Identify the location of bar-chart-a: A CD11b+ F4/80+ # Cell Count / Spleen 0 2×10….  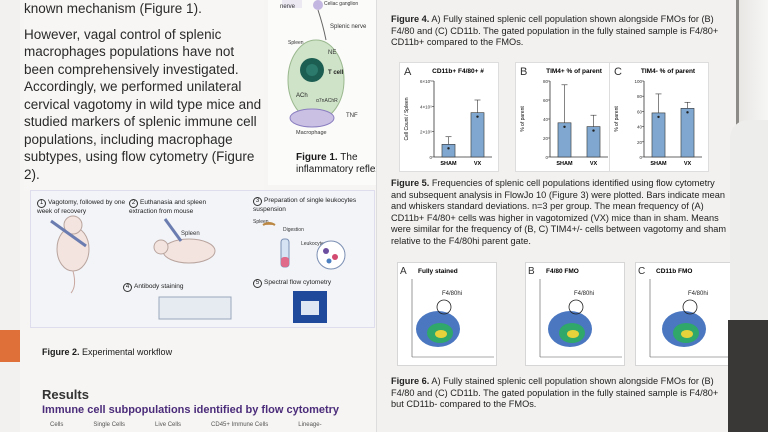
(449, 117).